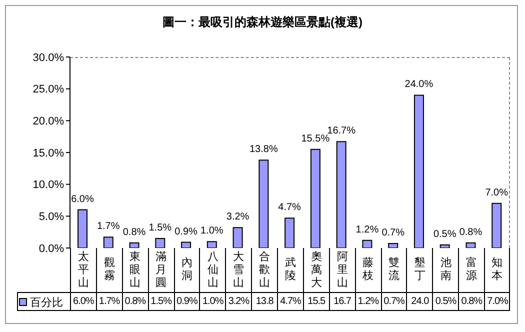  What do you see at coordinates (83, 270) in the screenshot?
I see `x-tick-label: 太平山` at bounding box center [83, 270].